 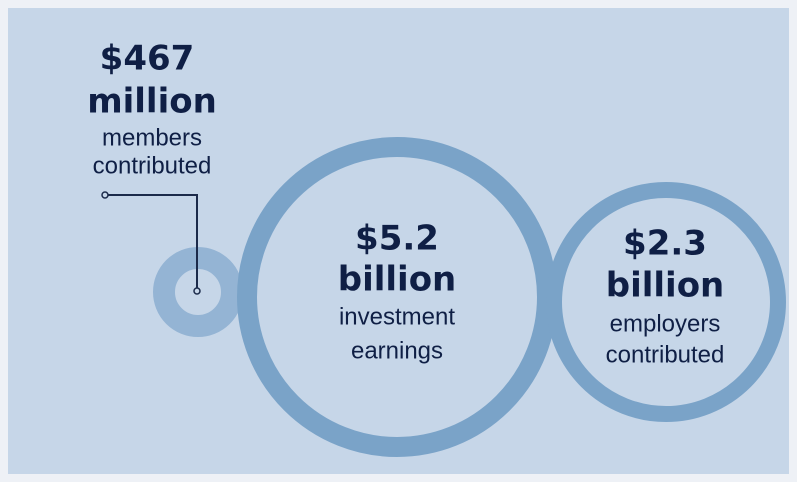 What do you see at coordinates (665, 323) in the screenshot?
I see `label: employers` at bounding box center [665, 323].